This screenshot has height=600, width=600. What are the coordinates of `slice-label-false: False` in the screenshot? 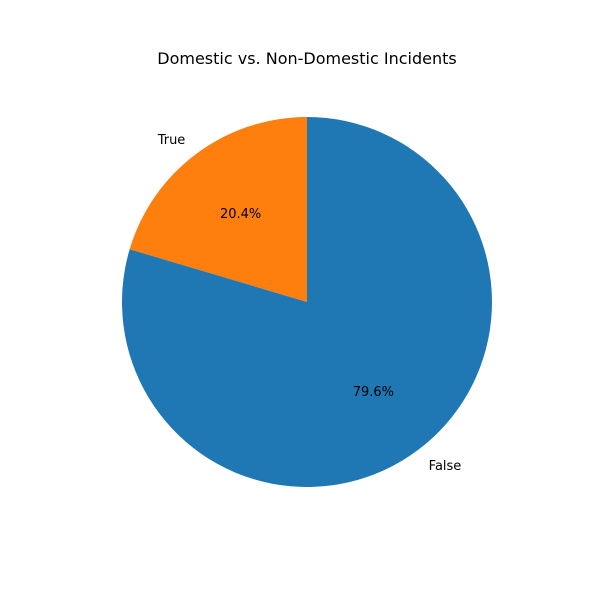 It's located at (445, 466).